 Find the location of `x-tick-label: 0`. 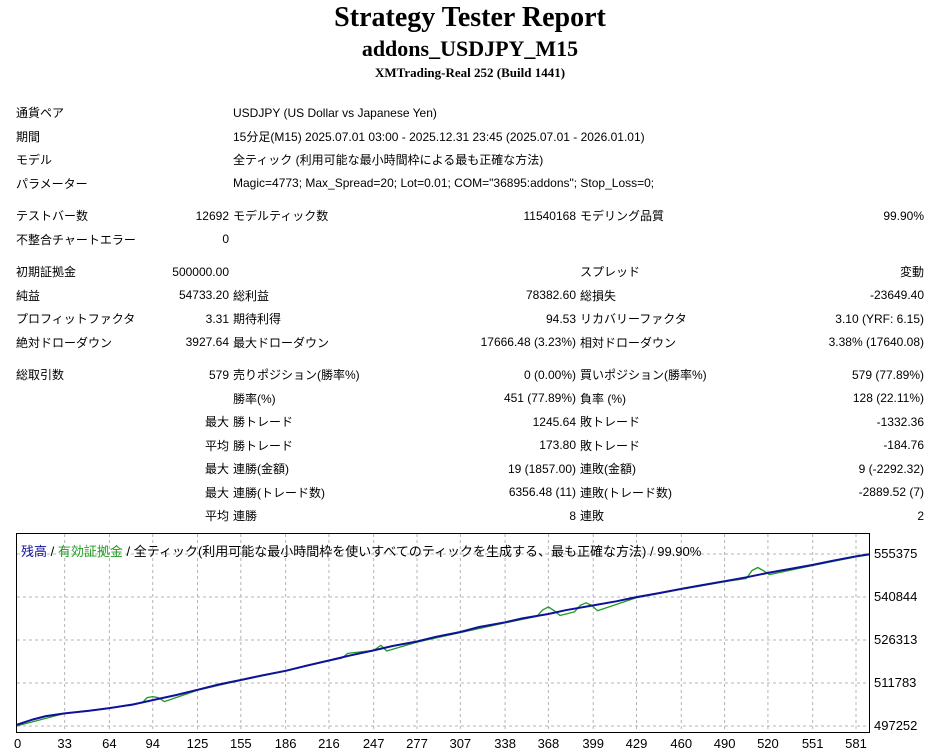

x-tick-label: 0 is located at coordinates (18, 743).